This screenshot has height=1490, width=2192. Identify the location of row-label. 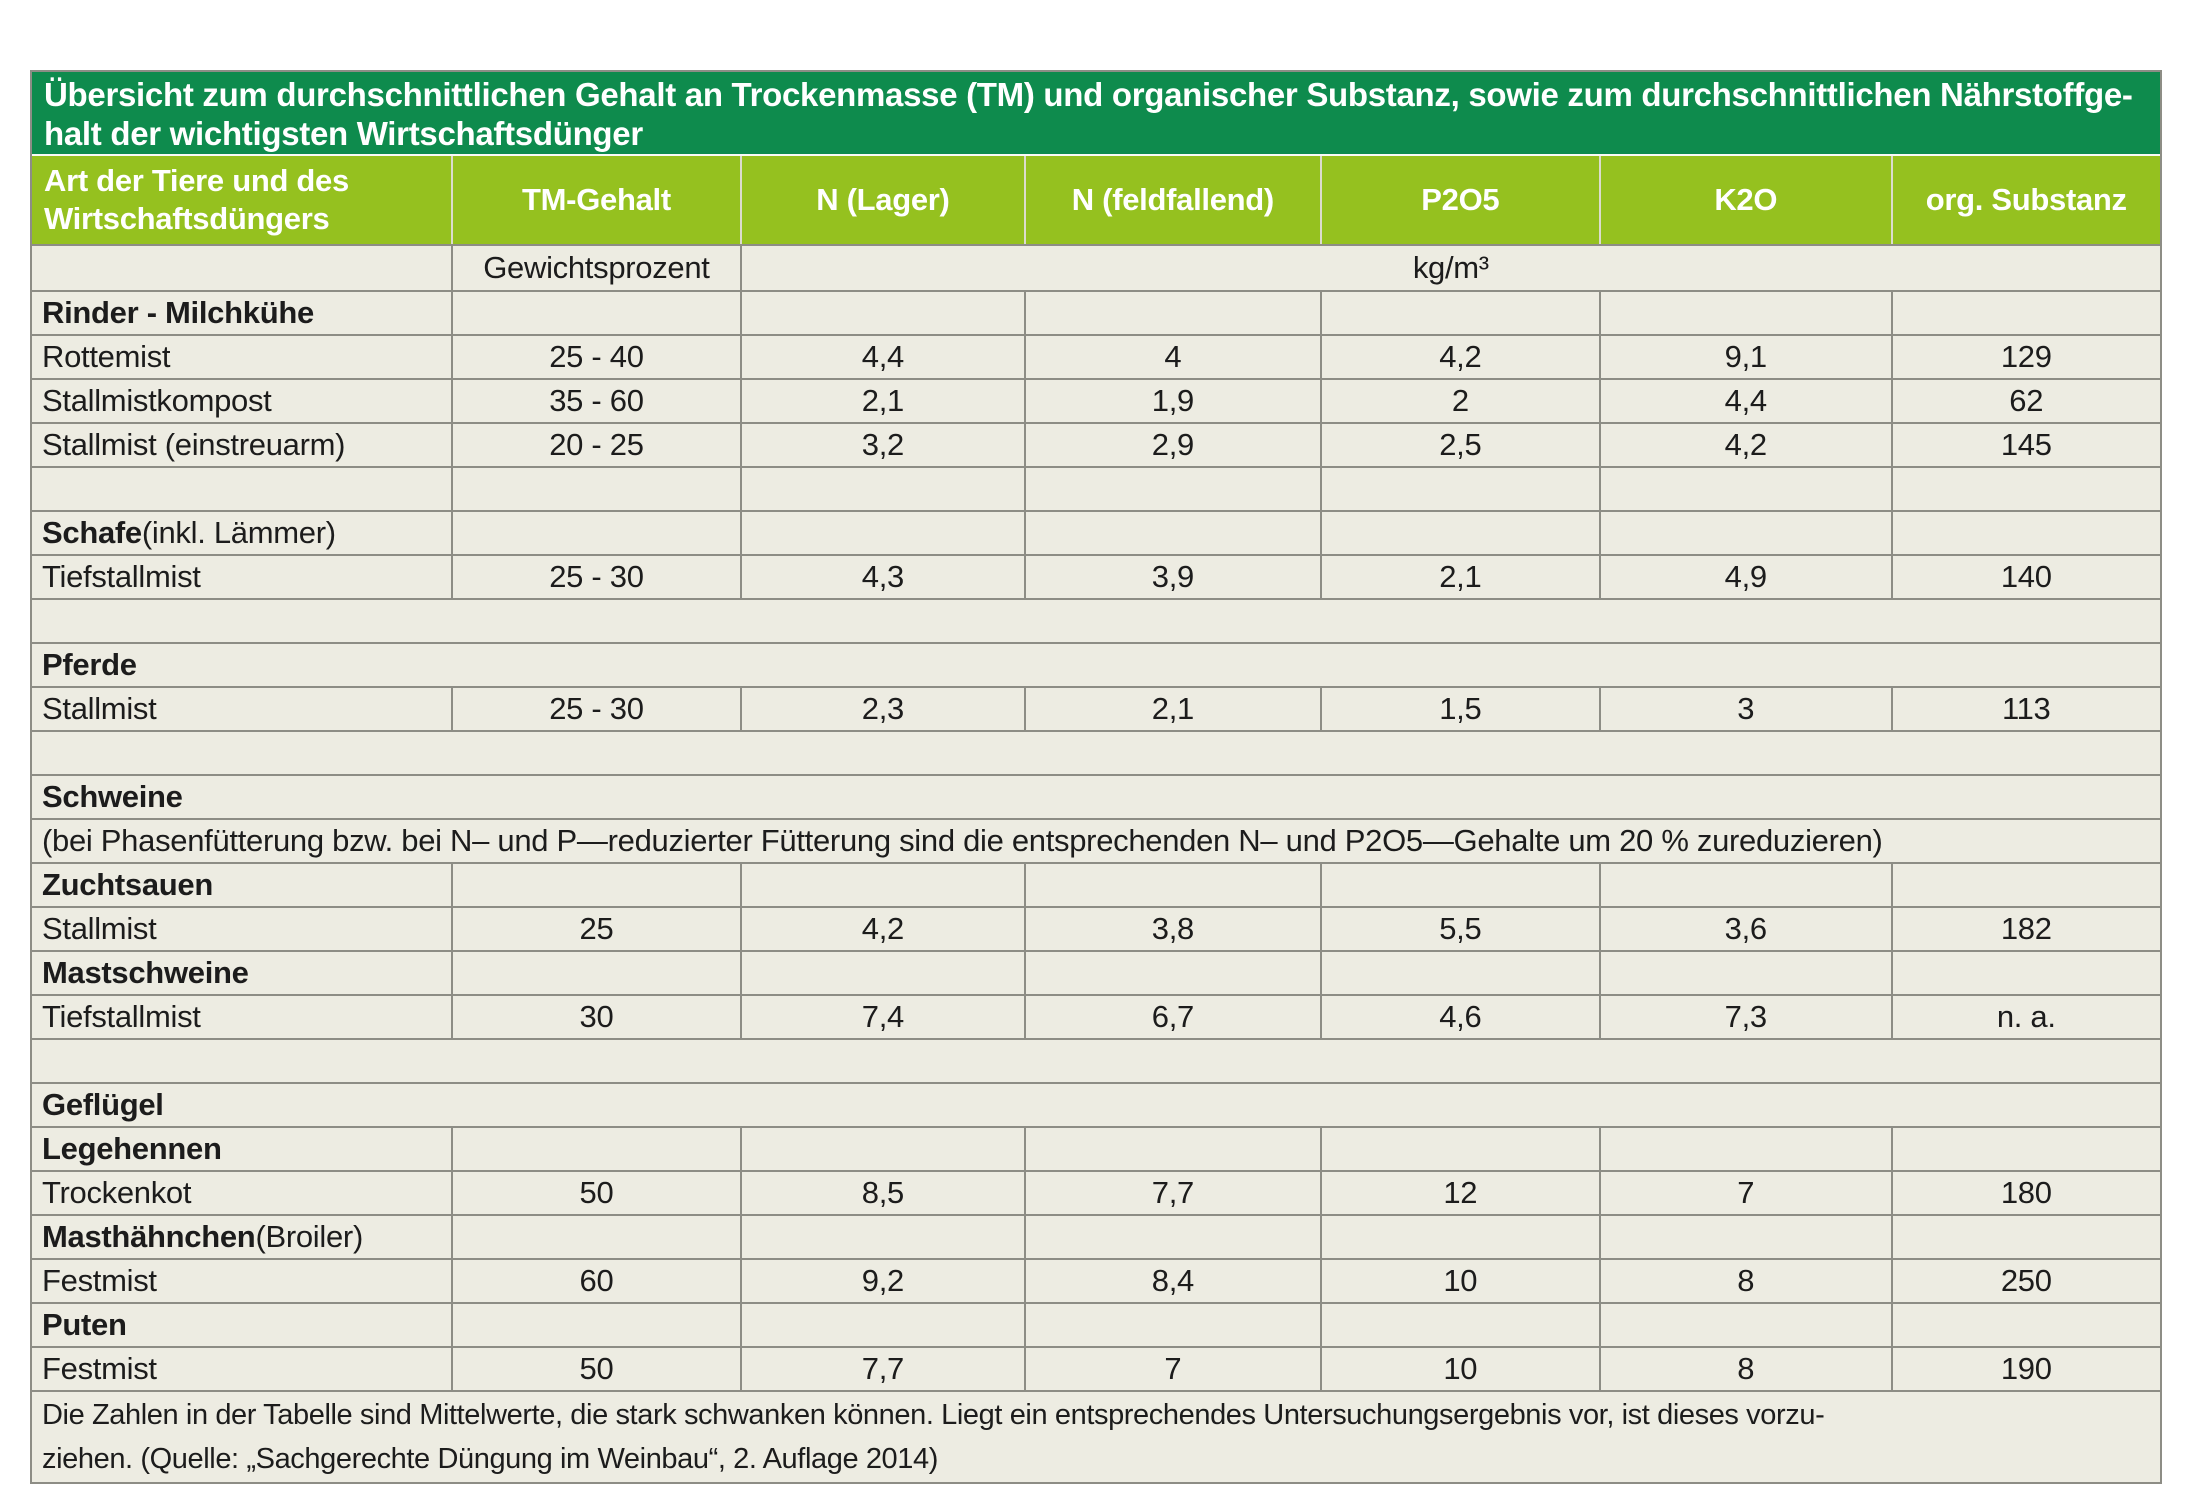
(243, 489).